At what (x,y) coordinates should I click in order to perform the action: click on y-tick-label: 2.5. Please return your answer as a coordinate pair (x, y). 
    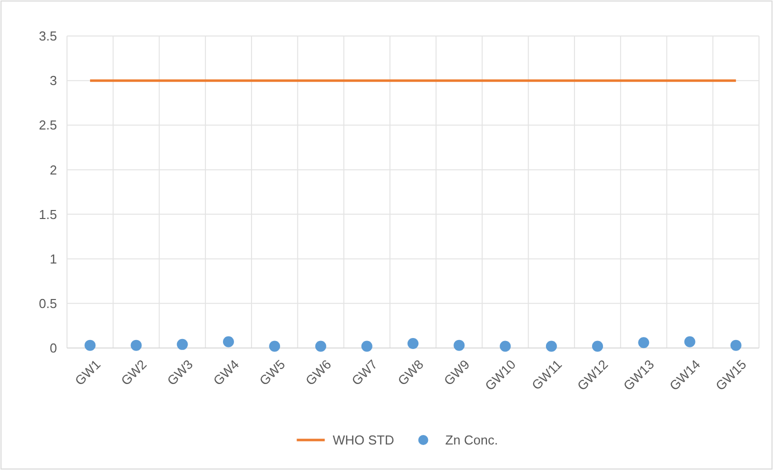
    Looking at the image, I should click on (47, 125).